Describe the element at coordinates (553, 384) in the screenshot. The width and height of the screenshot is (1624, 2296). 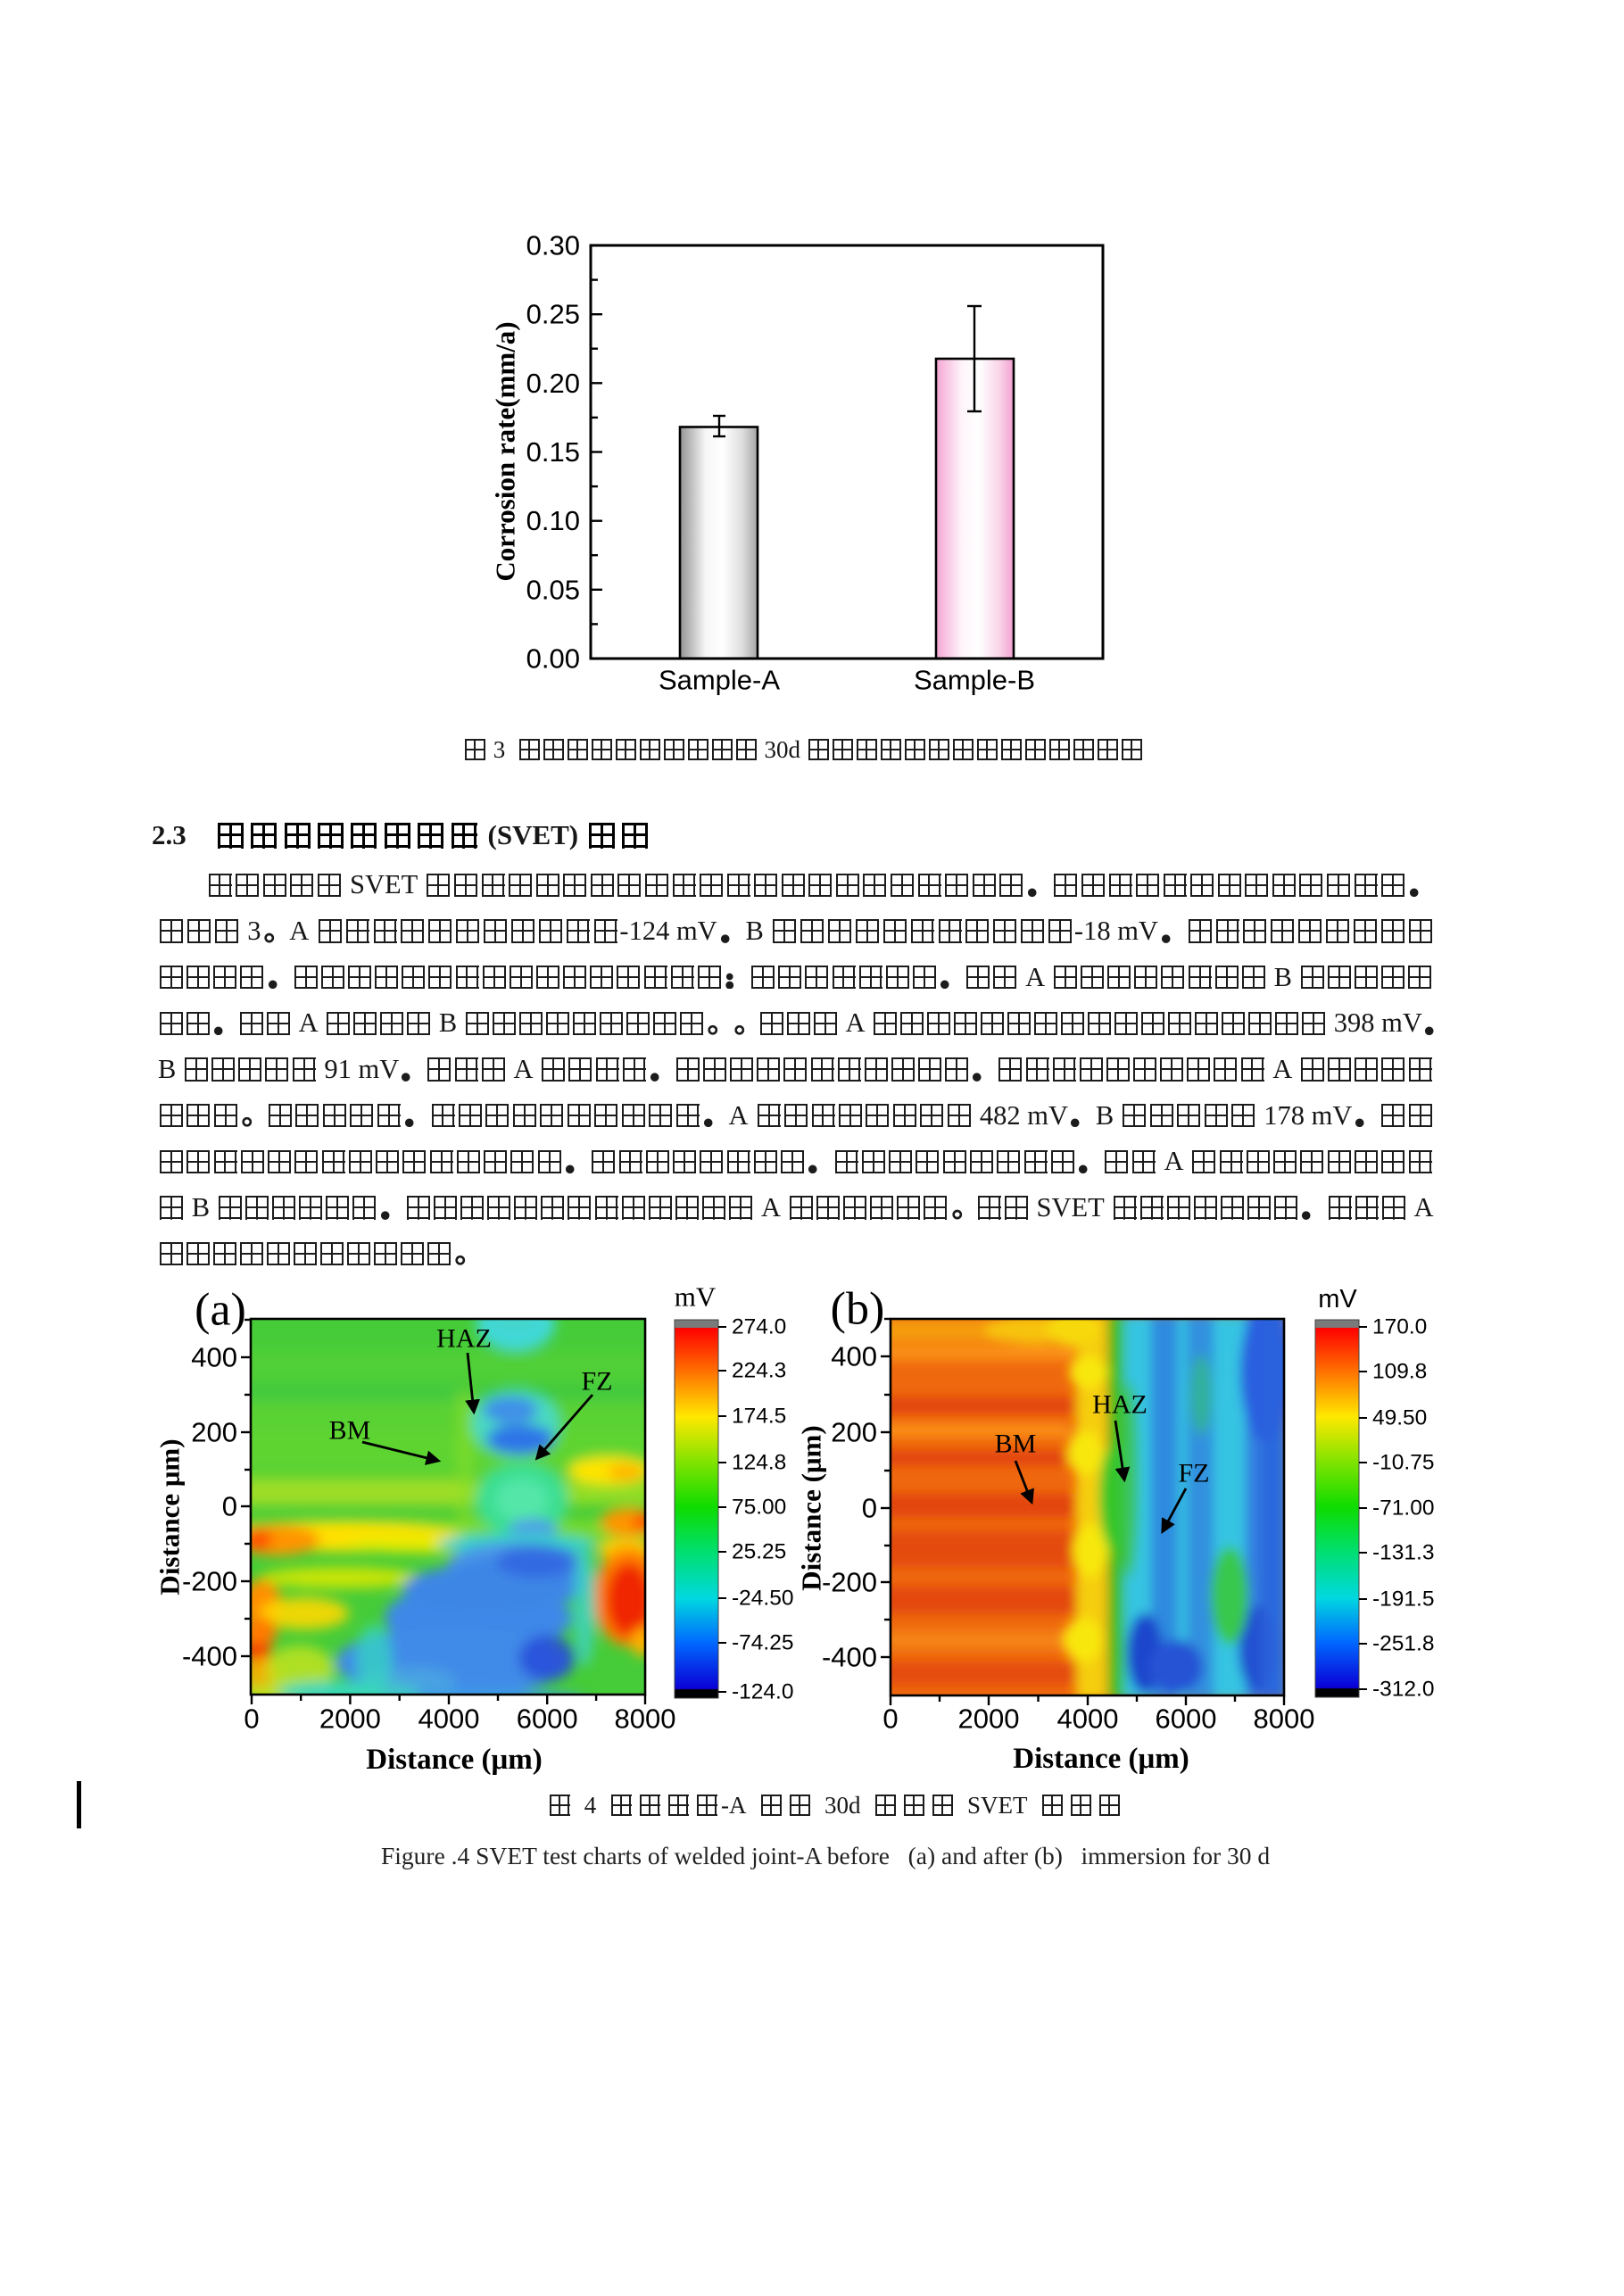
I see `svg-text: 0.20` at that location.